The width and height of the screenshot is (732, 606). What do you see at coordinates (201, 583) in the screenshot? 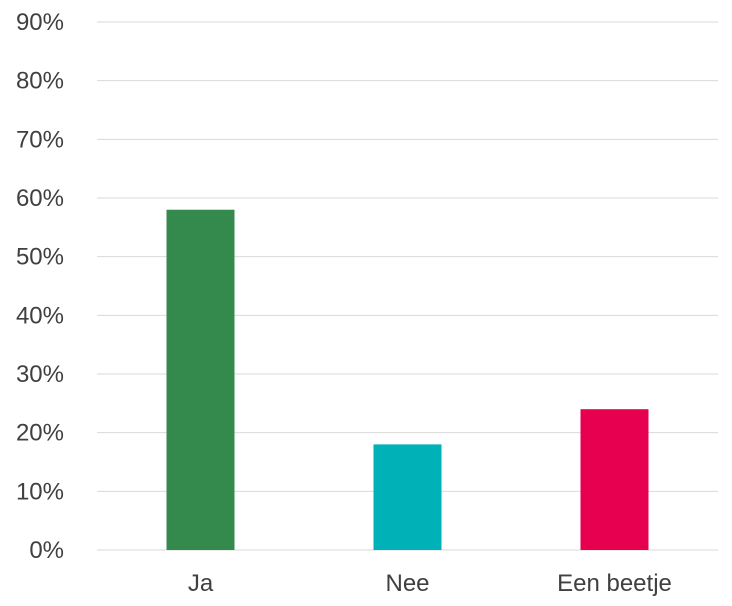
I see `x-category-label: Ja` at bounding box center [201, 583].